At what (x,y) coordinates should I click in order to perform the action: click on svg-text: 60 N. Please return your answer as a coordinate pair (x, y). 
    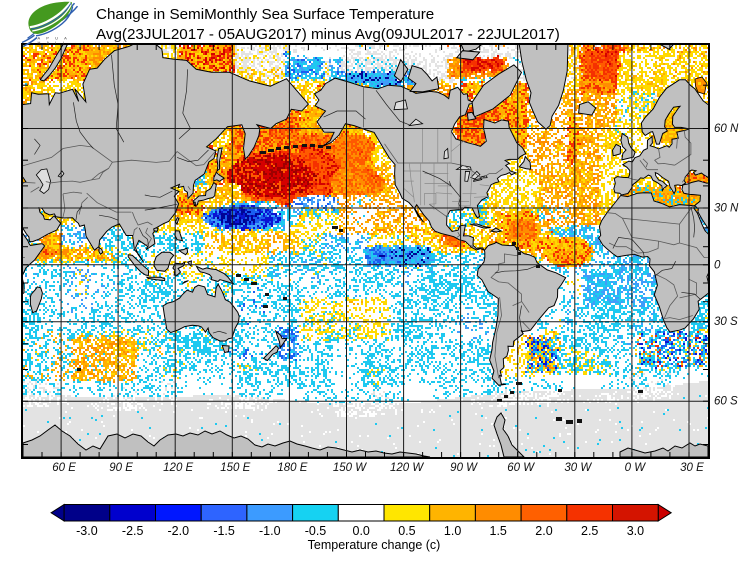
    Looking at the image, I should click on (726, 129).